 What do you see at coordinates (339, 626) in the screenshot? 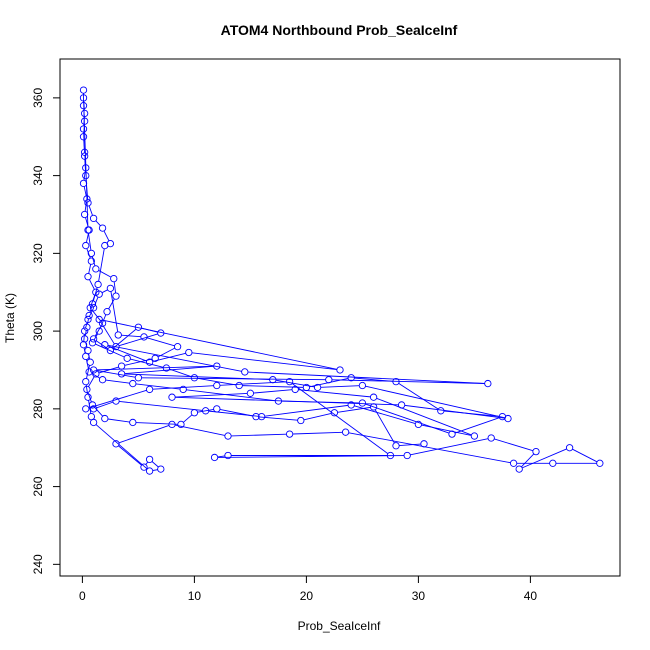
I see `x-axis-label: Prob_SeaIceInf` at bounding box center [339, 626].